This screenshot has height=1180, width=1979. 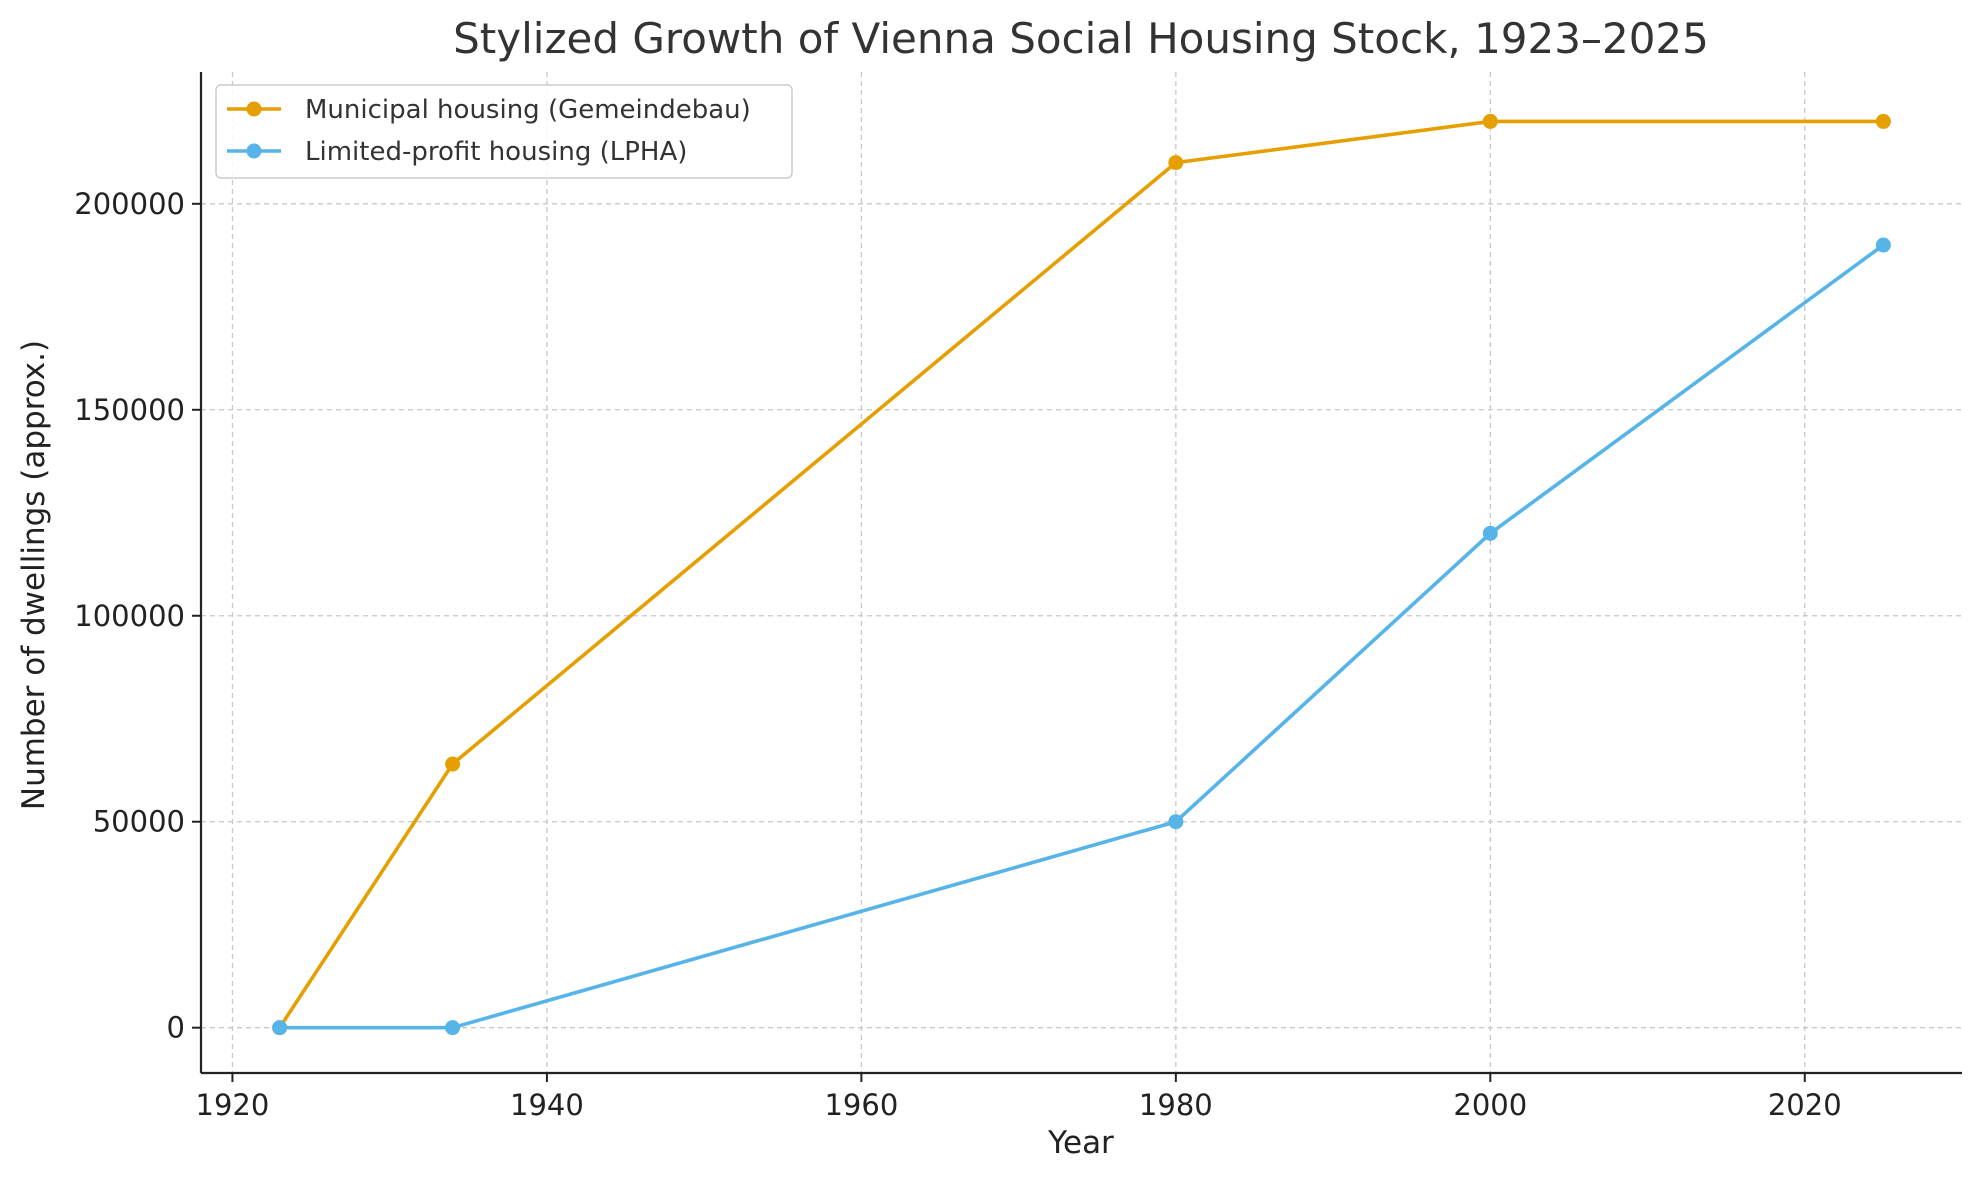 I want to click on legend-label: Limited-profit housing (LPHA), so click(x=496, y=152).